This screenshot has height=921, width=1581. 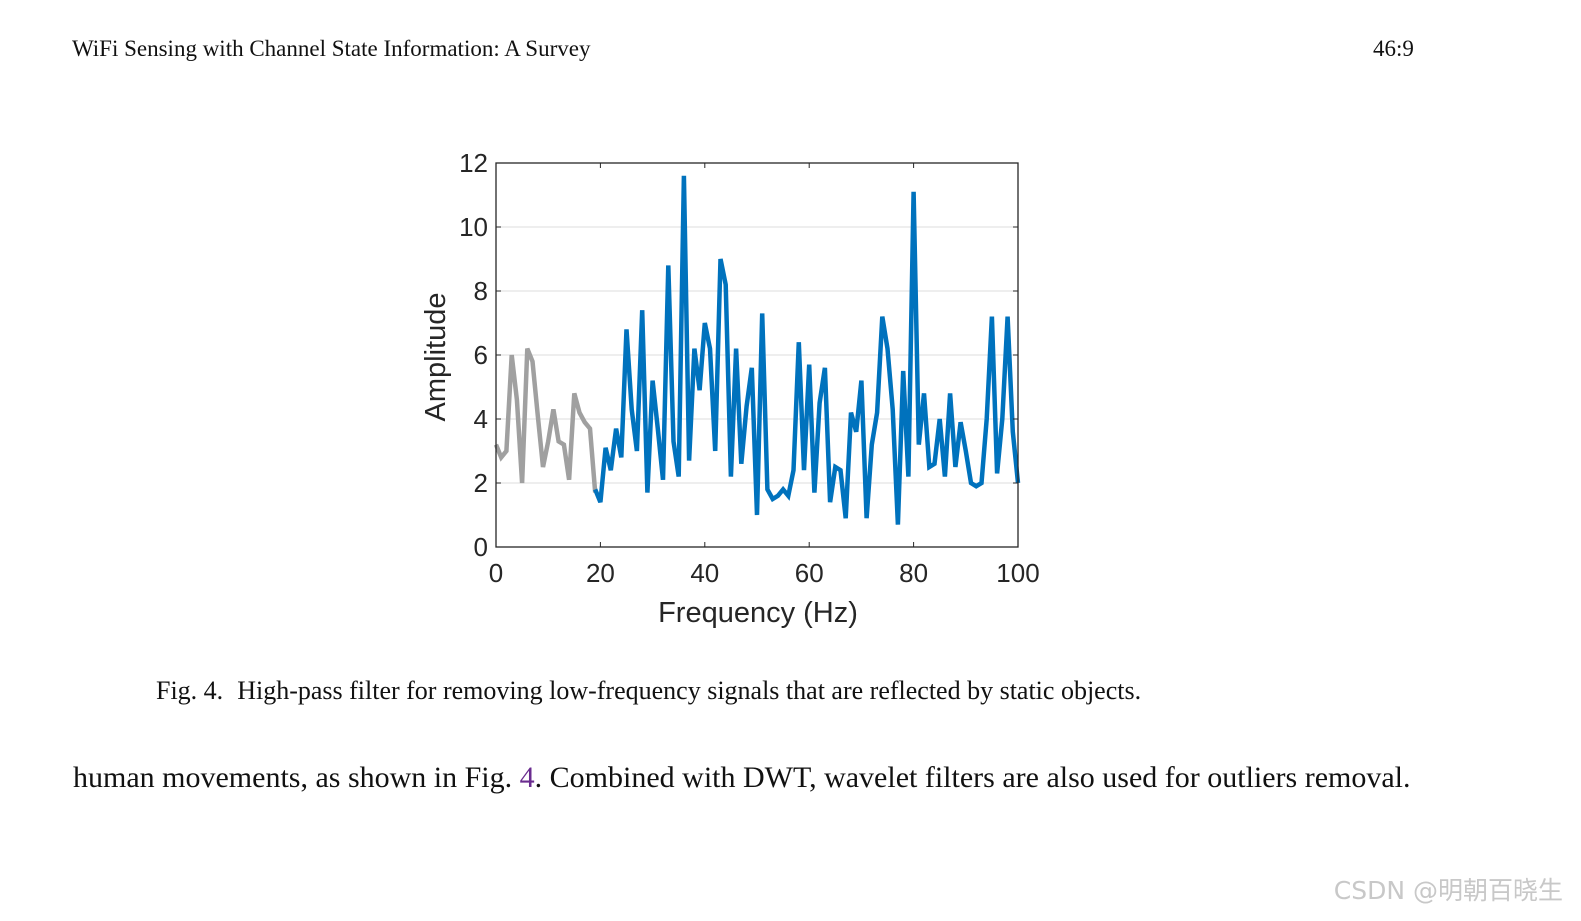 I want to click on x-tick-label: 0, so click(x=496, y=573).